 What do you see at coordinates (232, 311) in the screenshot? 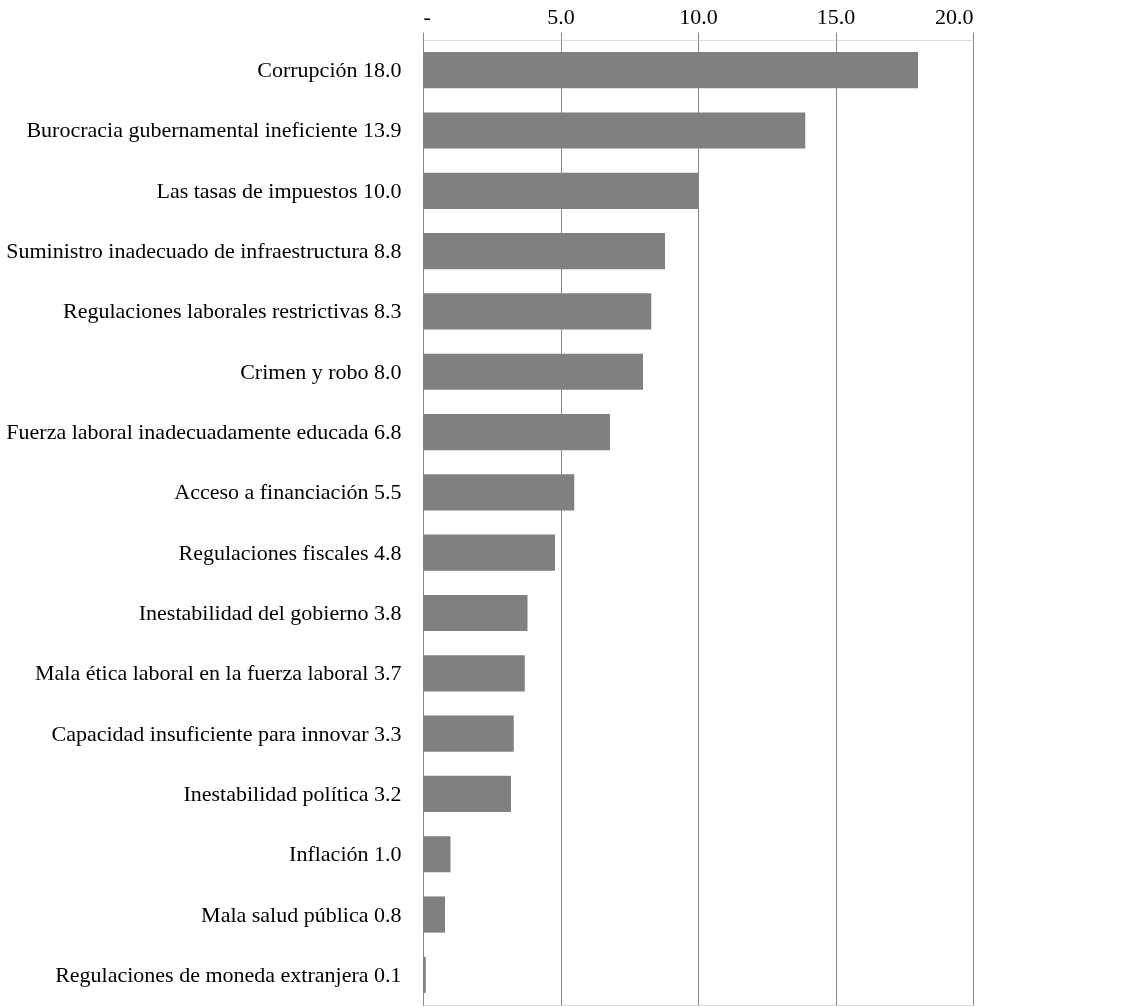
I see `y-tick-label: Regulaciones laborales restrictivas 8.3` at bounding box center [232, 311].